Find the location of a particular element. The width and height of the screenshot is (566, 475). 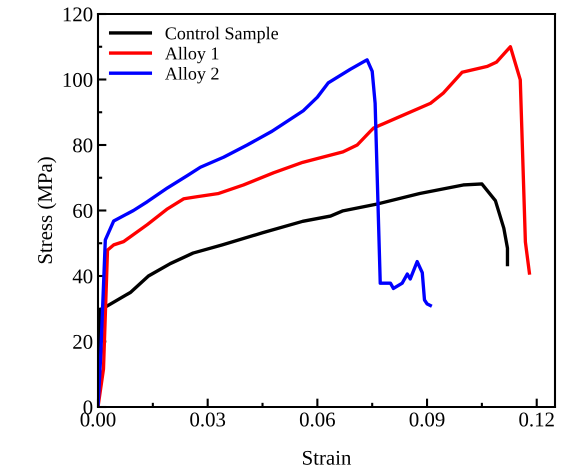

y-tick-label: 40 is located at coordinates (82, 276).